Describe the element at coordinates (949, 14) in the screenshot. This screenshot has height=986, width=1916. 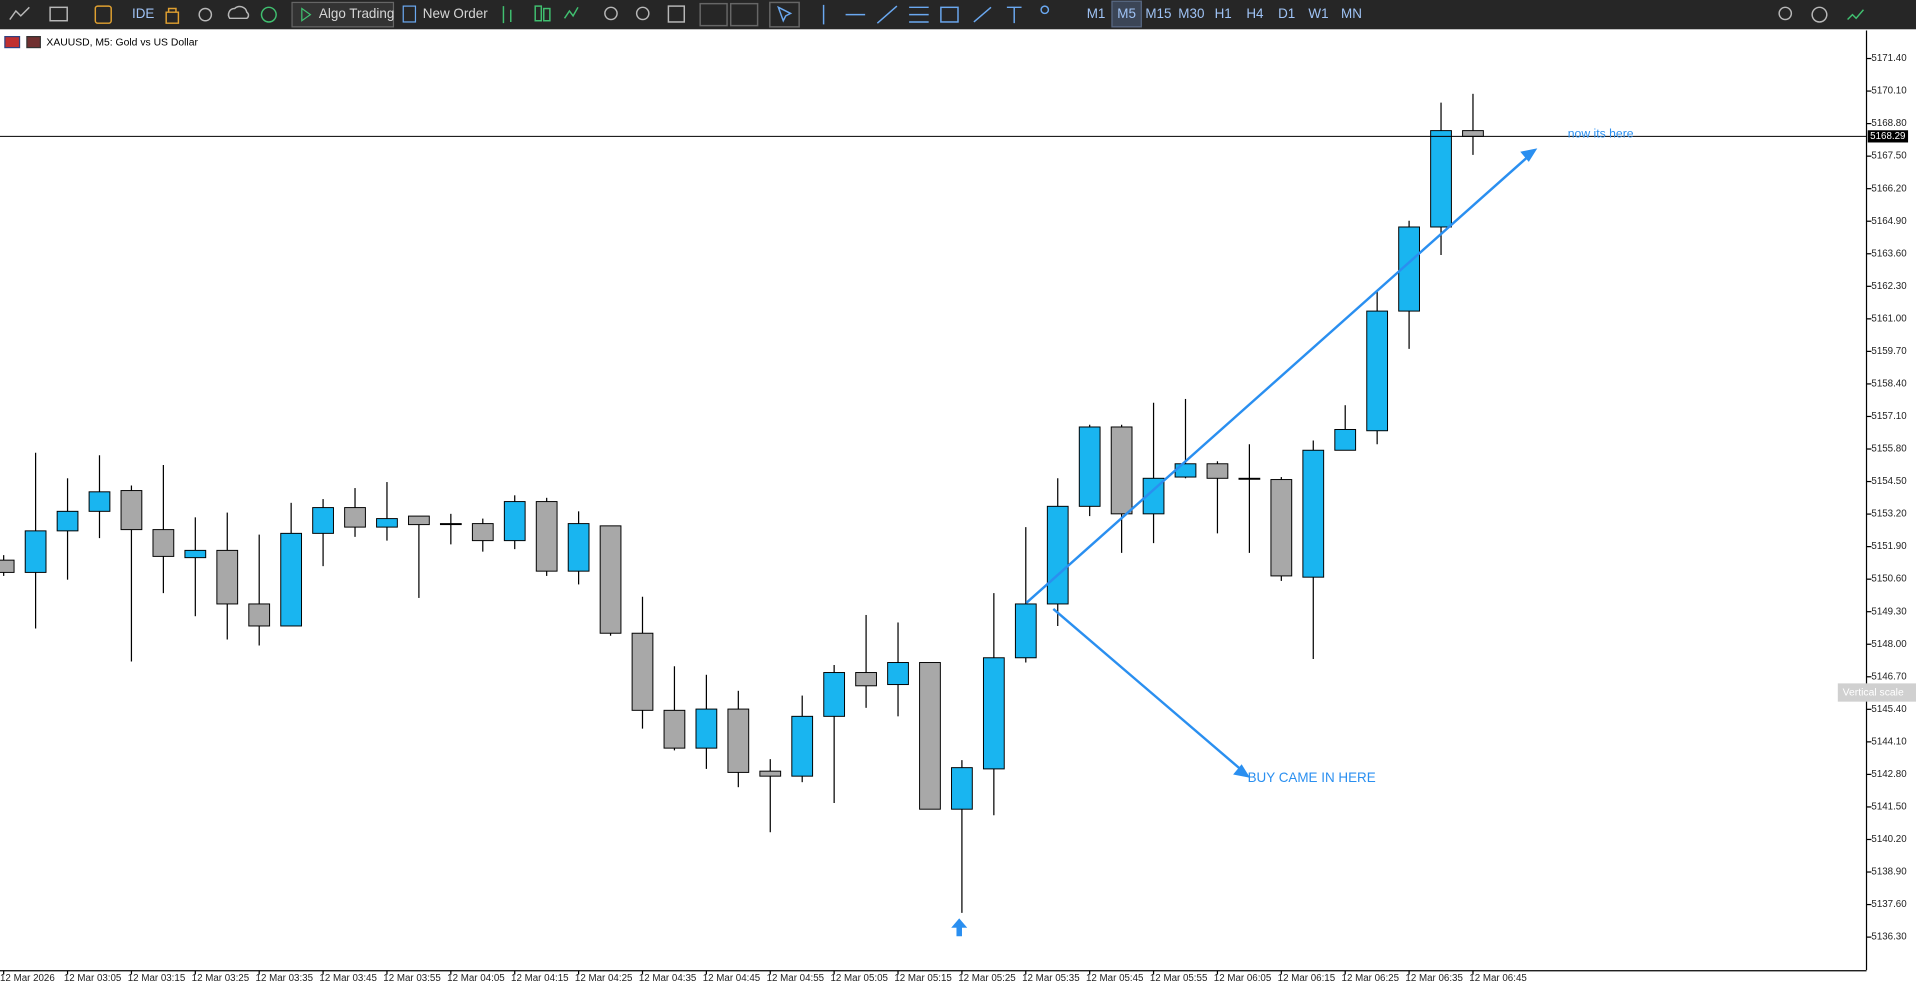
I see `shapes-icon` at that location.